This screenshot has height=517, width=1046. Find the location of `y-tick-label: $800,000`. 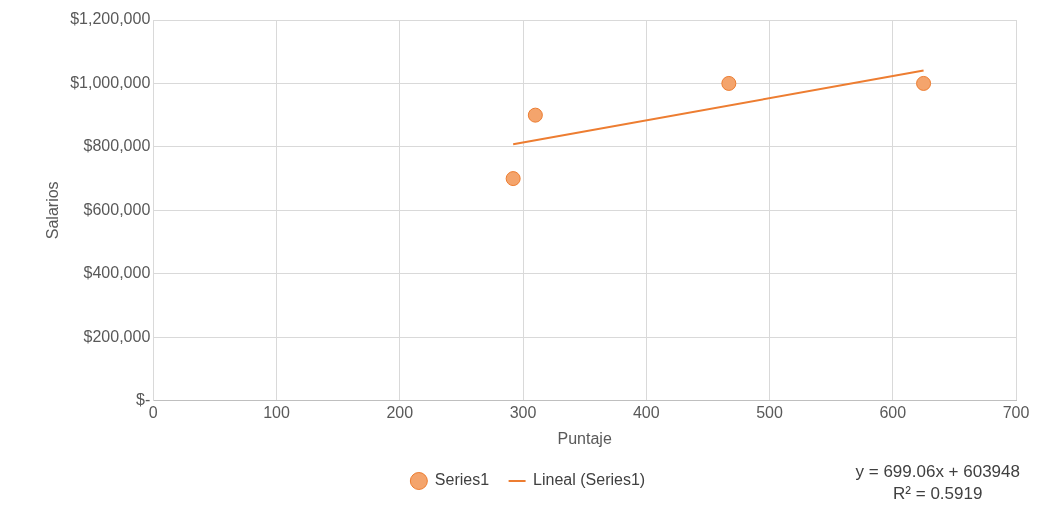

y-tick-label: $800,000 is located at coordinates (117, 146).